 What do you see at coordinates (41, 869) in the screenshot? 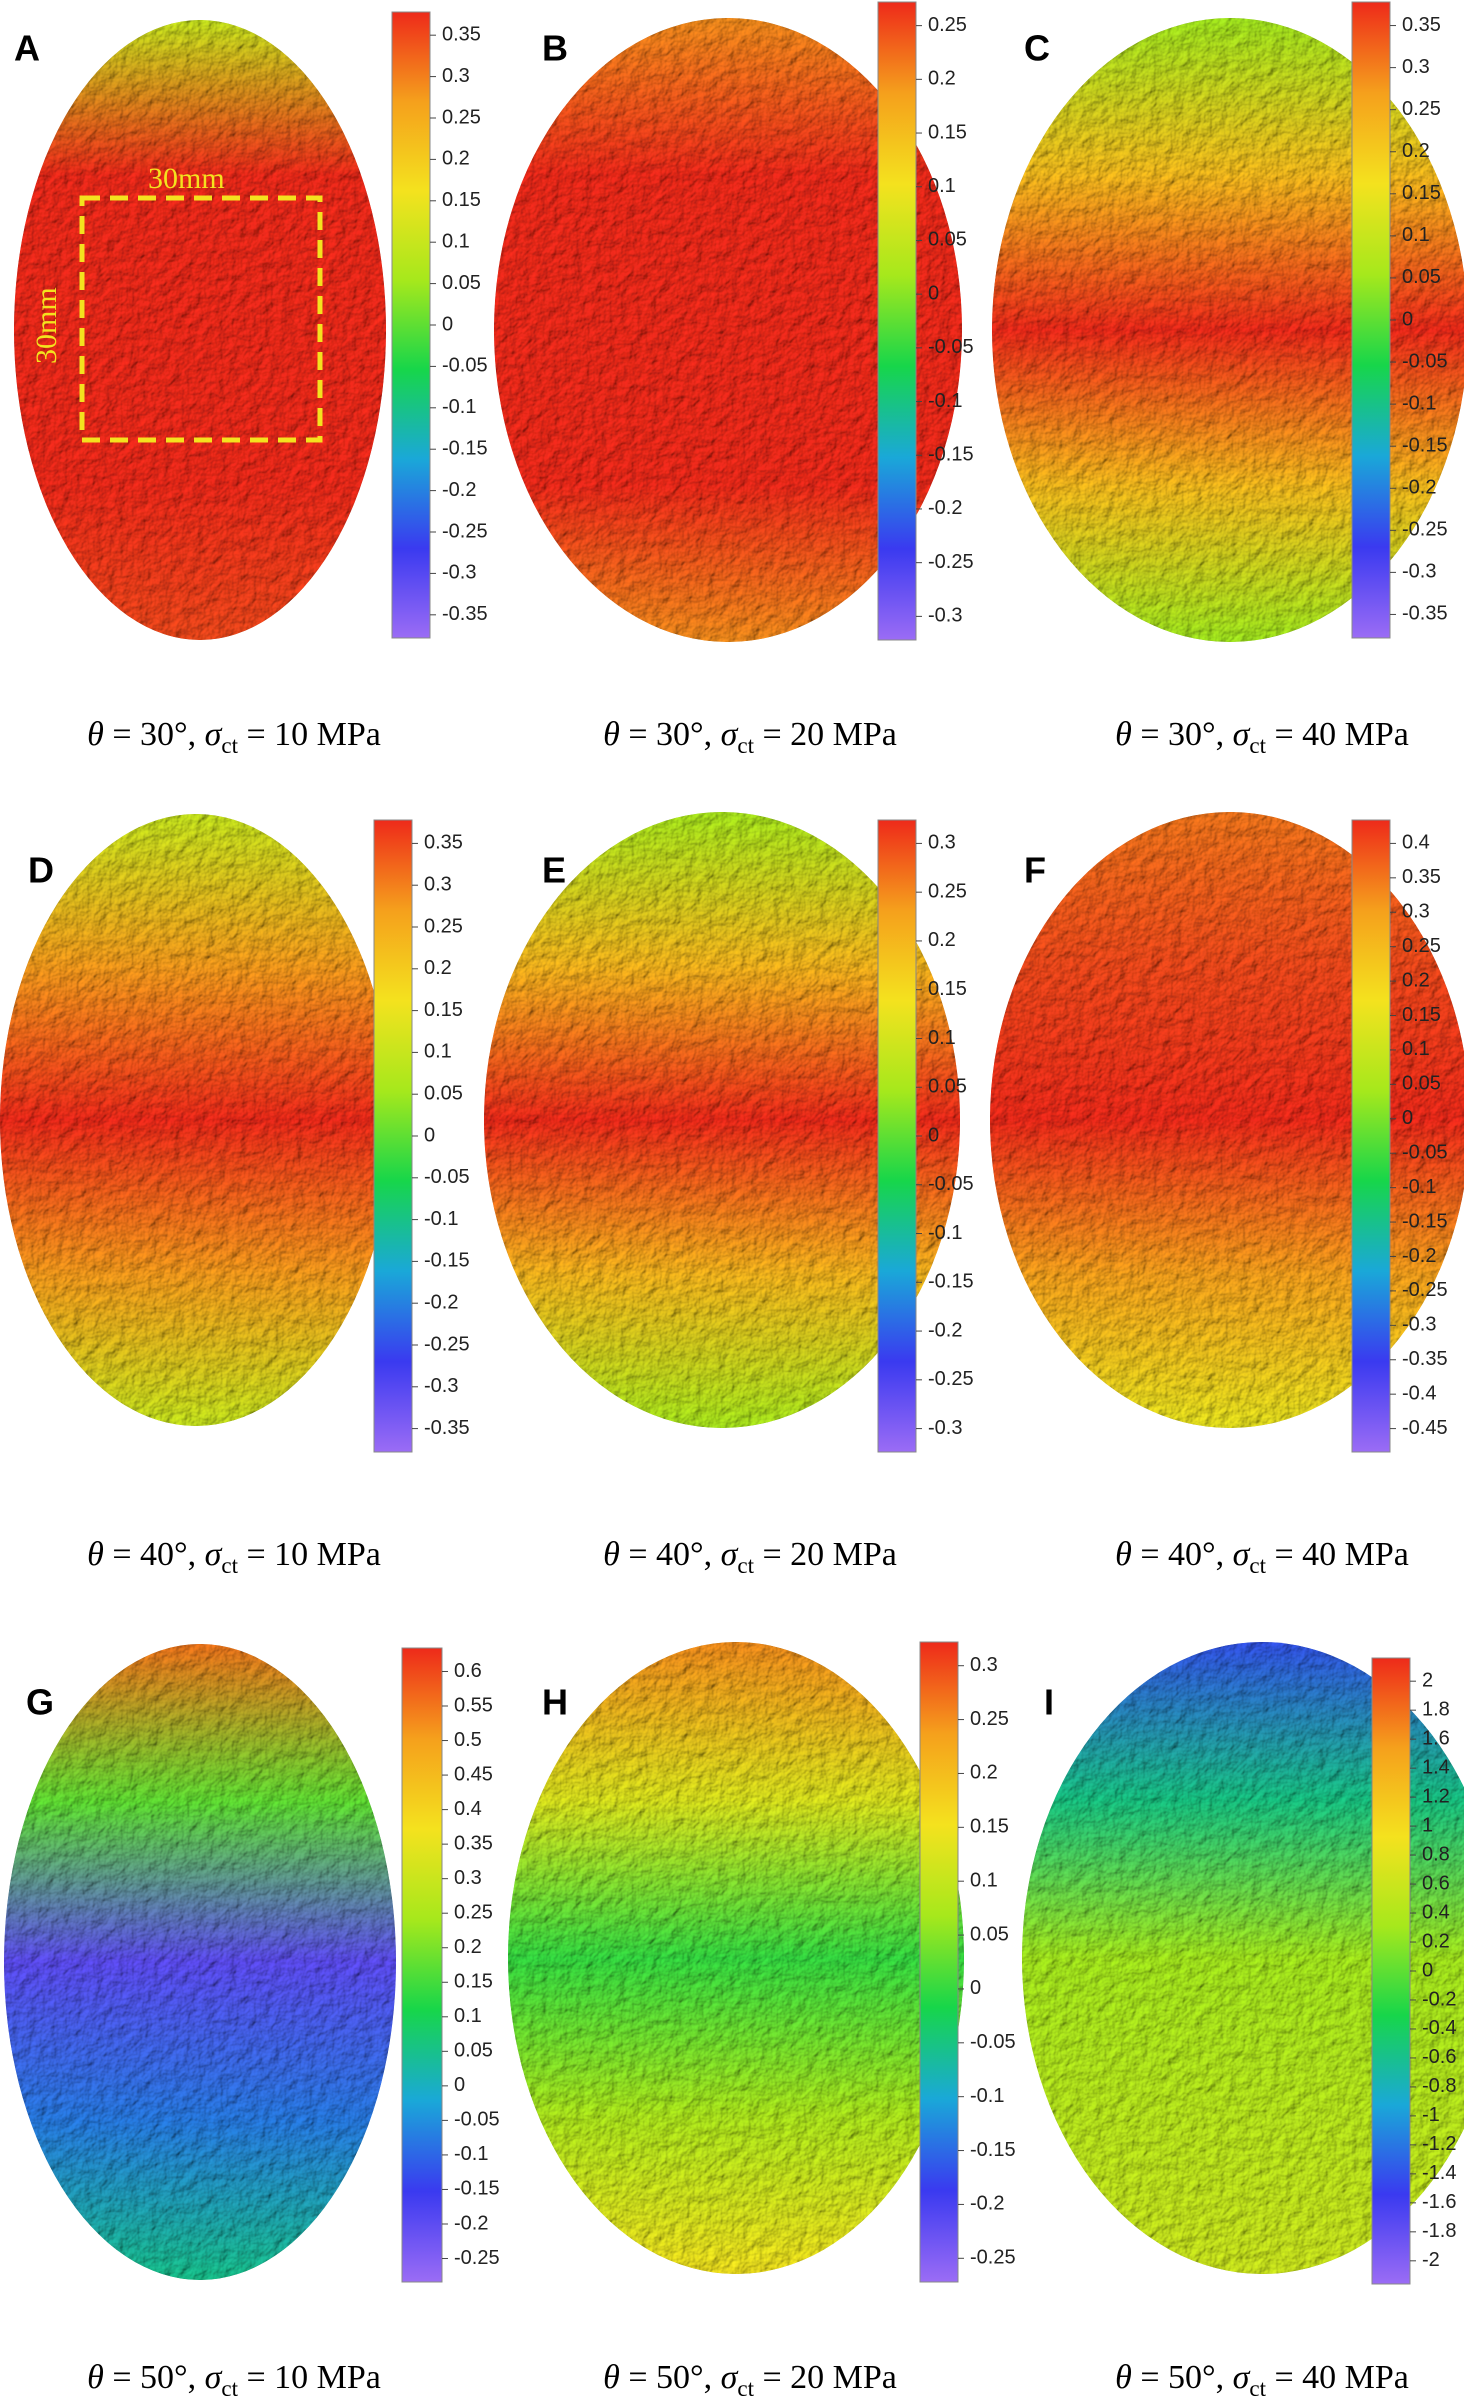
I see `panel-letter: D` at bounding box center [41, 869].